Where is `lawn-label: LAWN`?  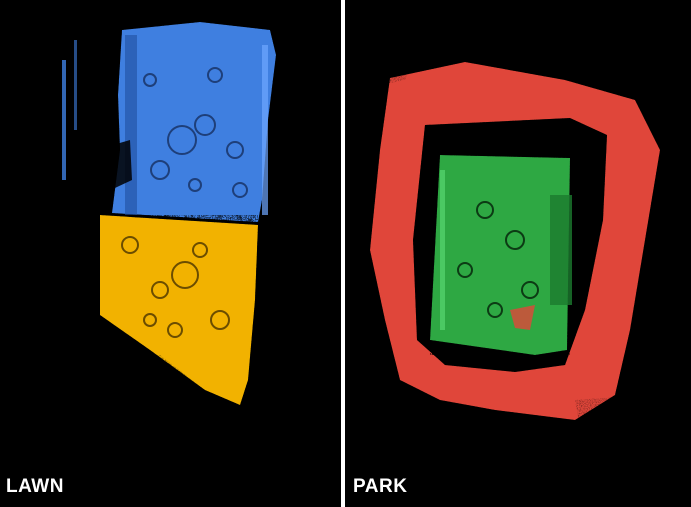 lawn-label: LAWN is located at coordinates (35, 486).